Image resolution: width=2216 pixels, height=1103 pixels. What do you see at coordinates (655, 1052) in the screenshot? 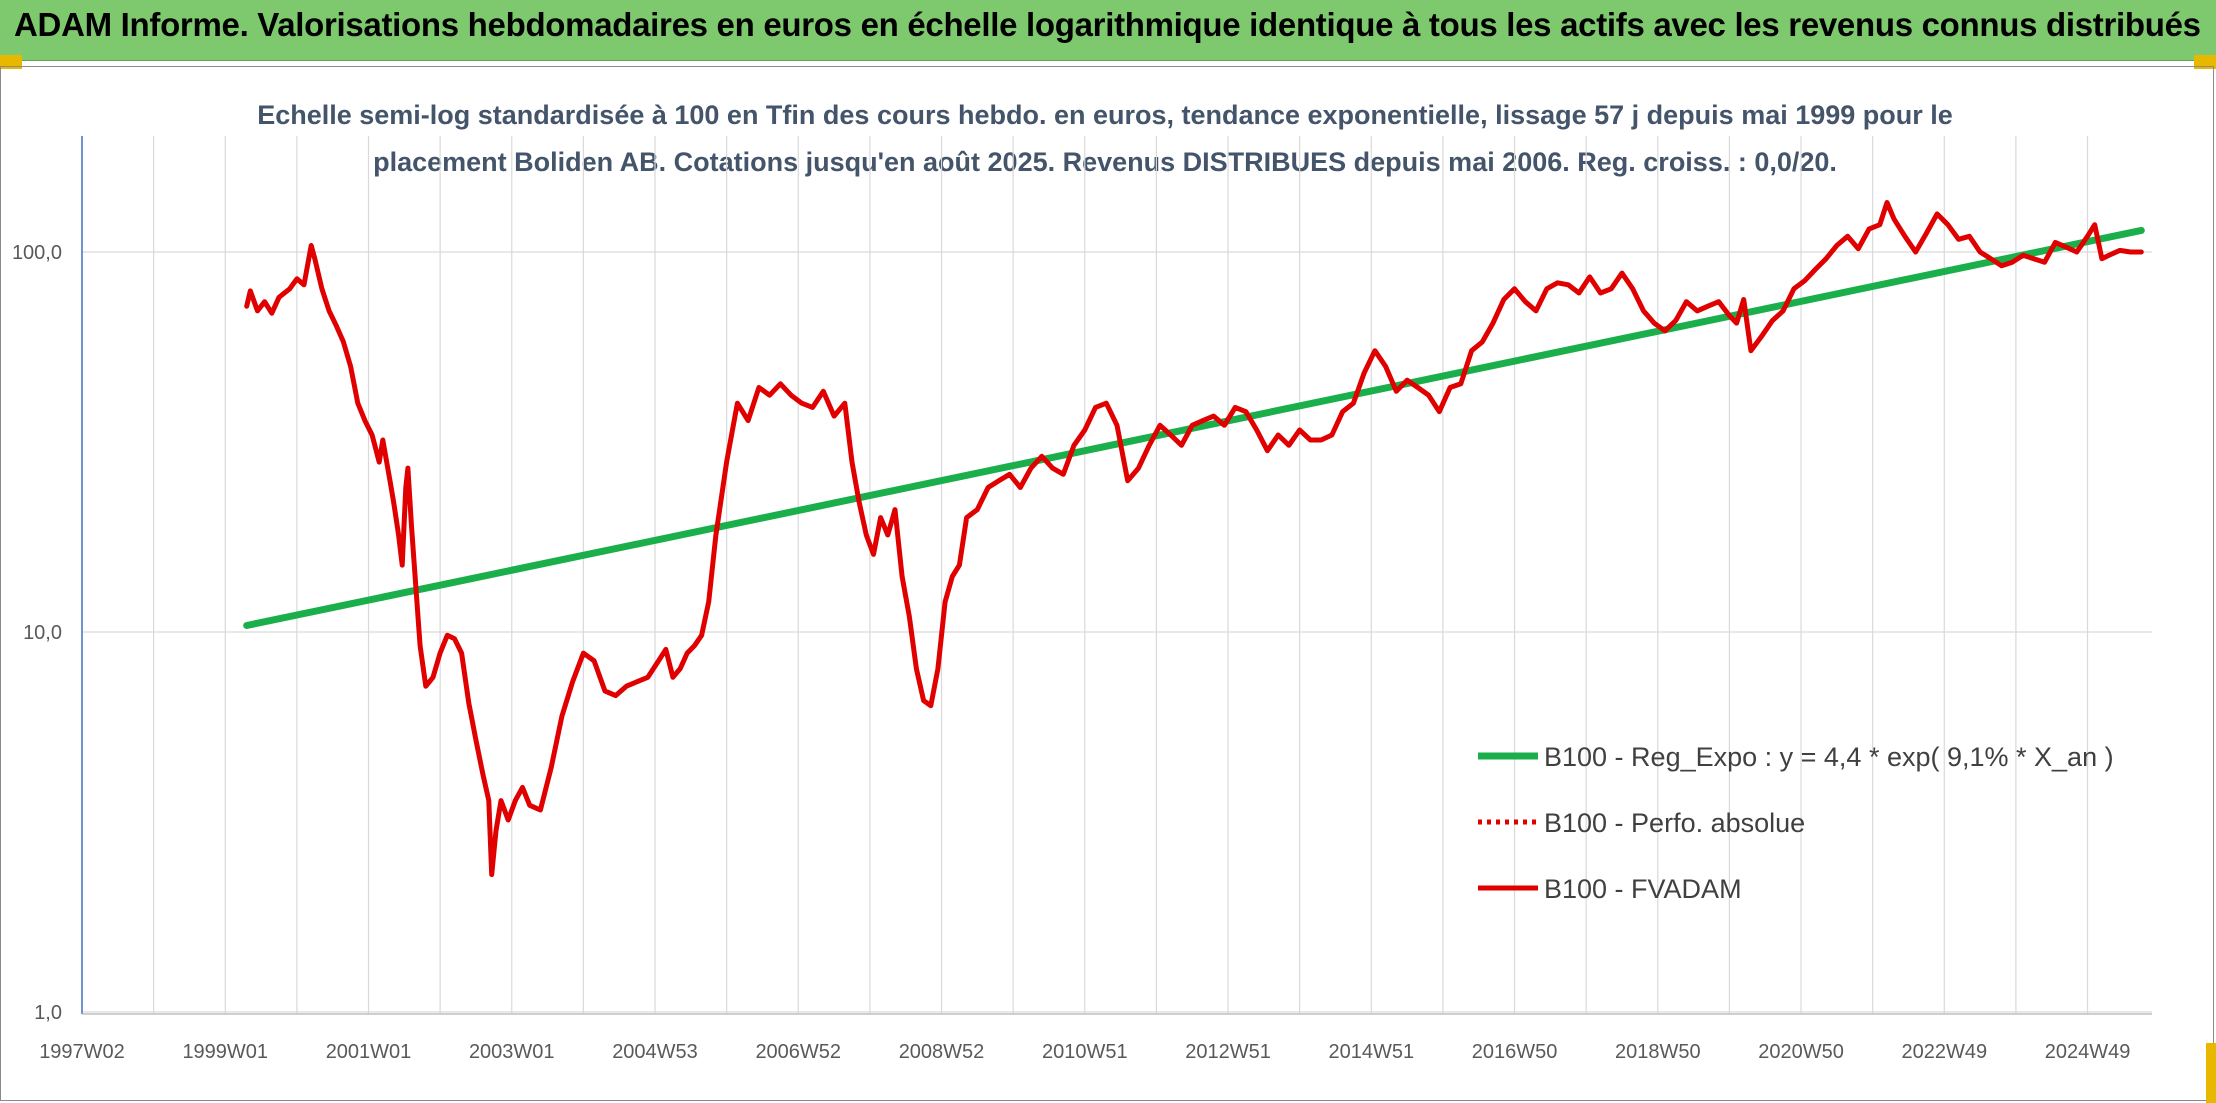
I see `x-tick-label: 2004W53` at bounding box center [655, 1052].